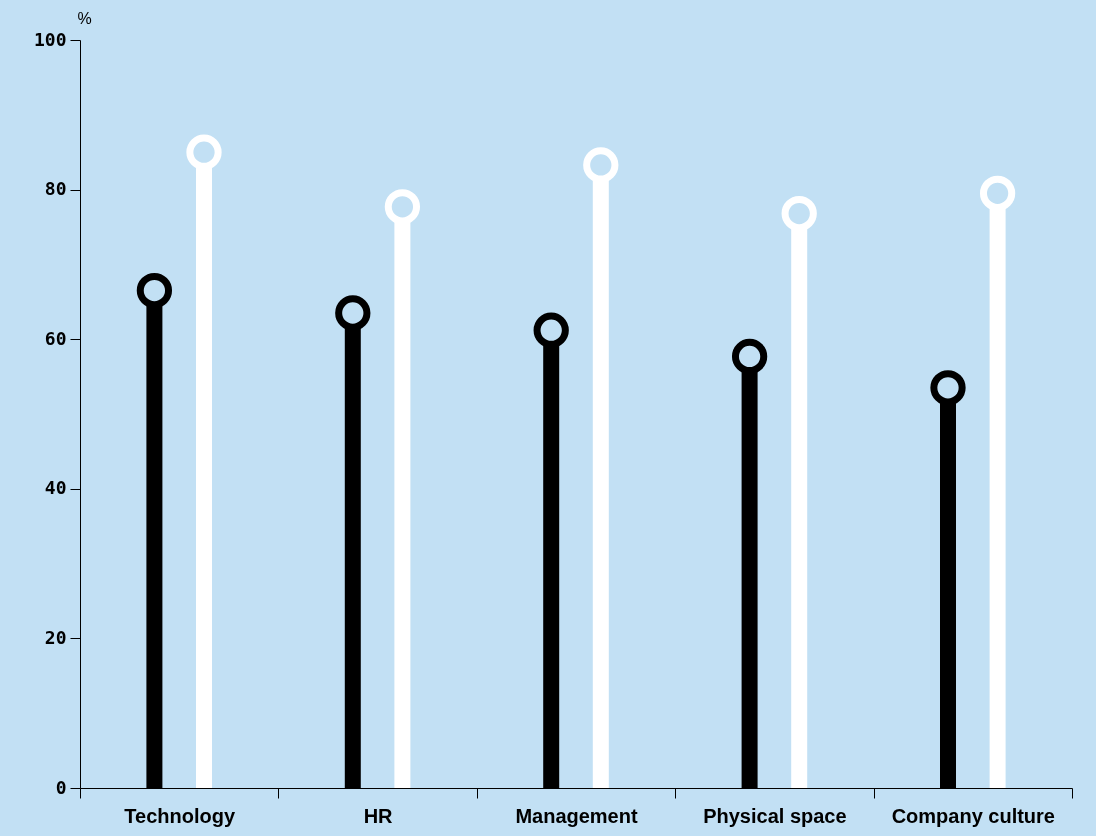 Image resolution: width=1096 pixels, height=836 pixels. I want to click on y-axis-title: %, so click(84, 18).